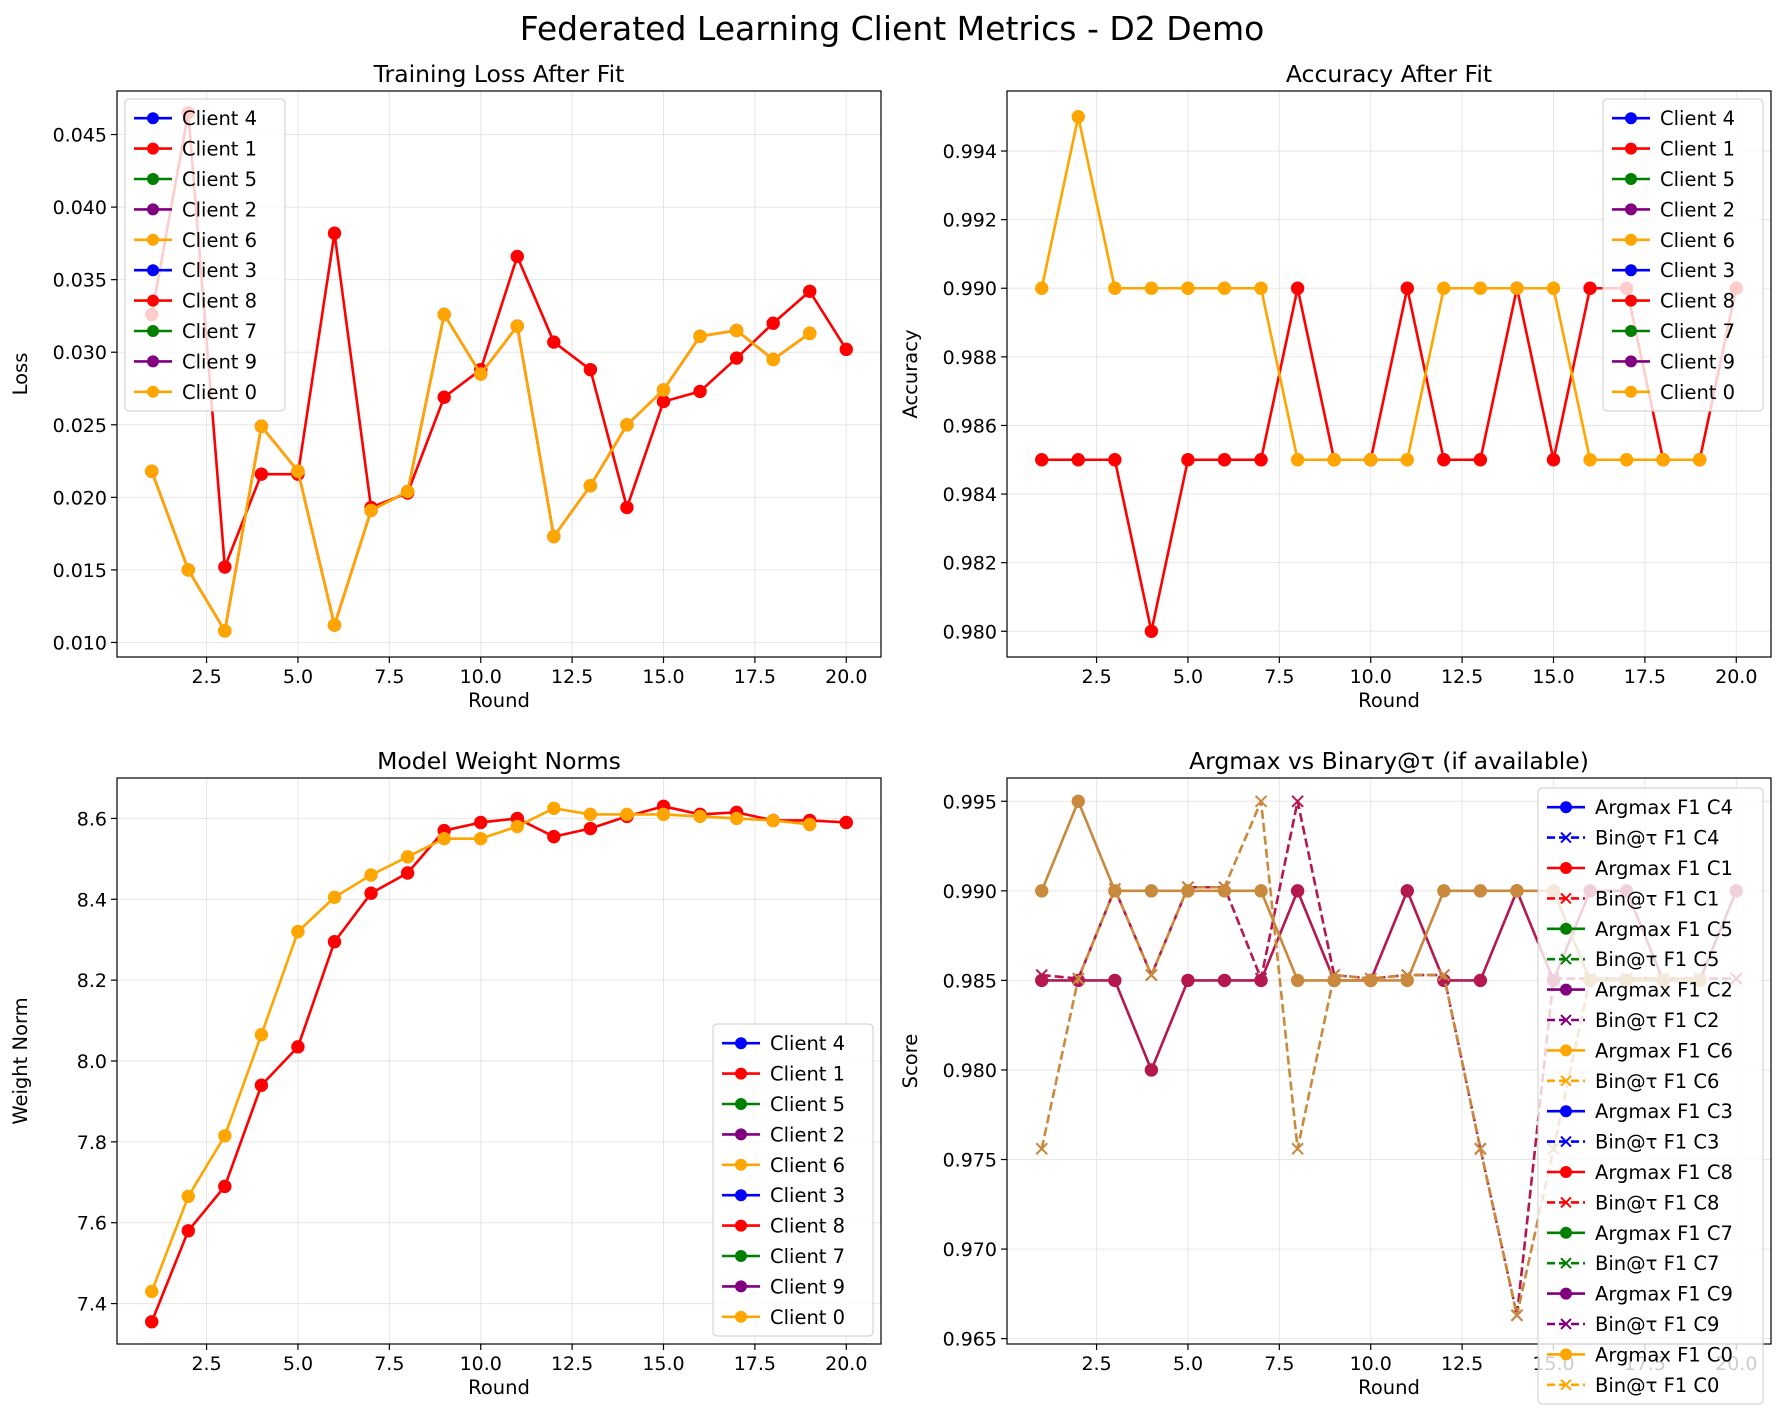 This screenshot has width=1784, height=1420. What do you see at coordinates (1640, 929) in the screenshot?
I see `legend-item: Argmax F1 C5` at bounding box center [1640, 929].